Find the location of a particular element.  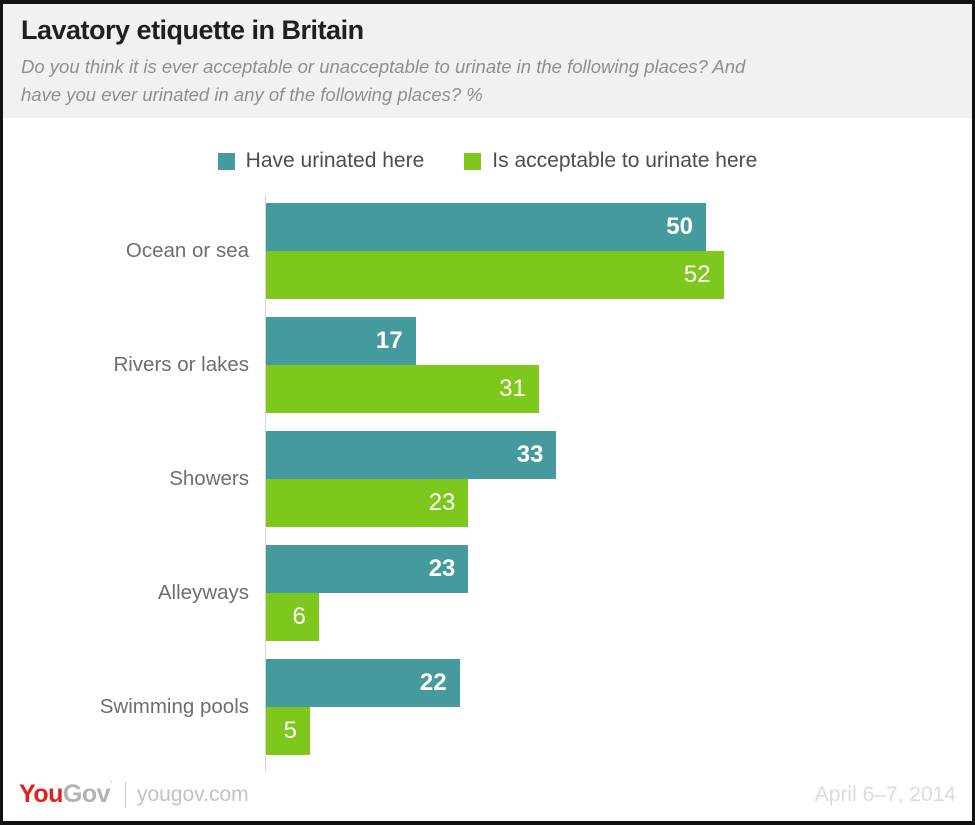

bar-acceptable: 5 is located at coordinates (288, 731).